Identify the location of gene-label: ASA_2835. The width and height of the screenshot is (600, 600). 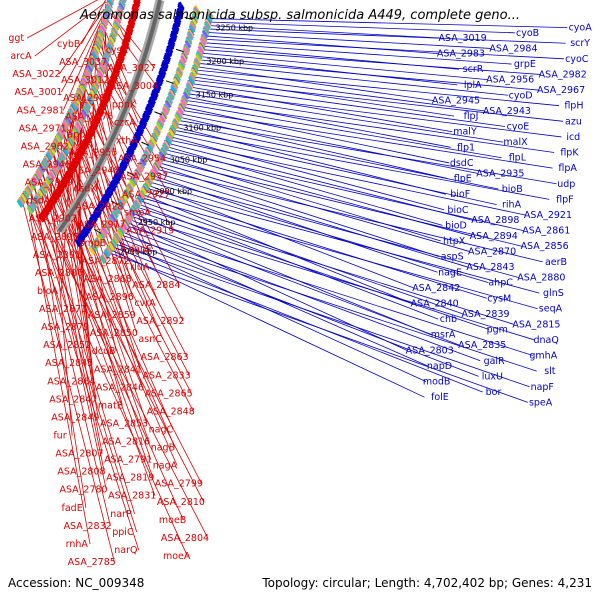
(482, 345).